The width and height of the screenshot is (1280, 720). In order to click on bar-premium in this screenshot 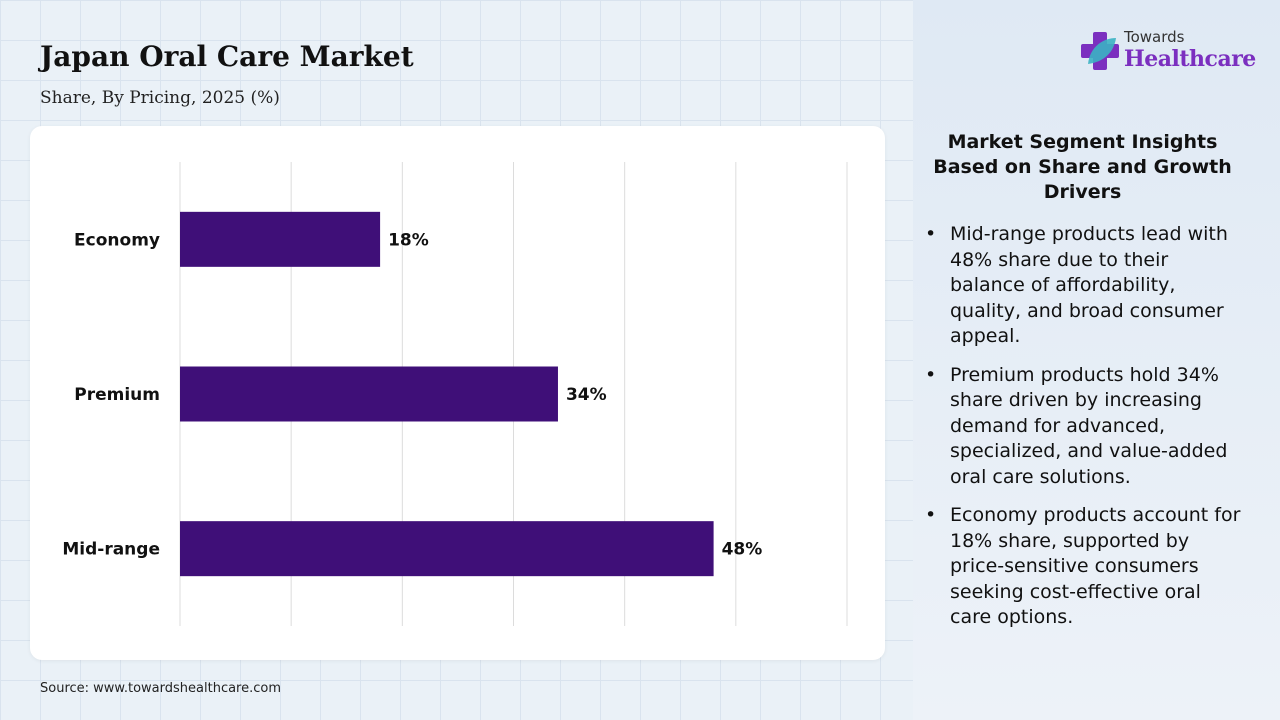, I will do `click(369, 394)`.